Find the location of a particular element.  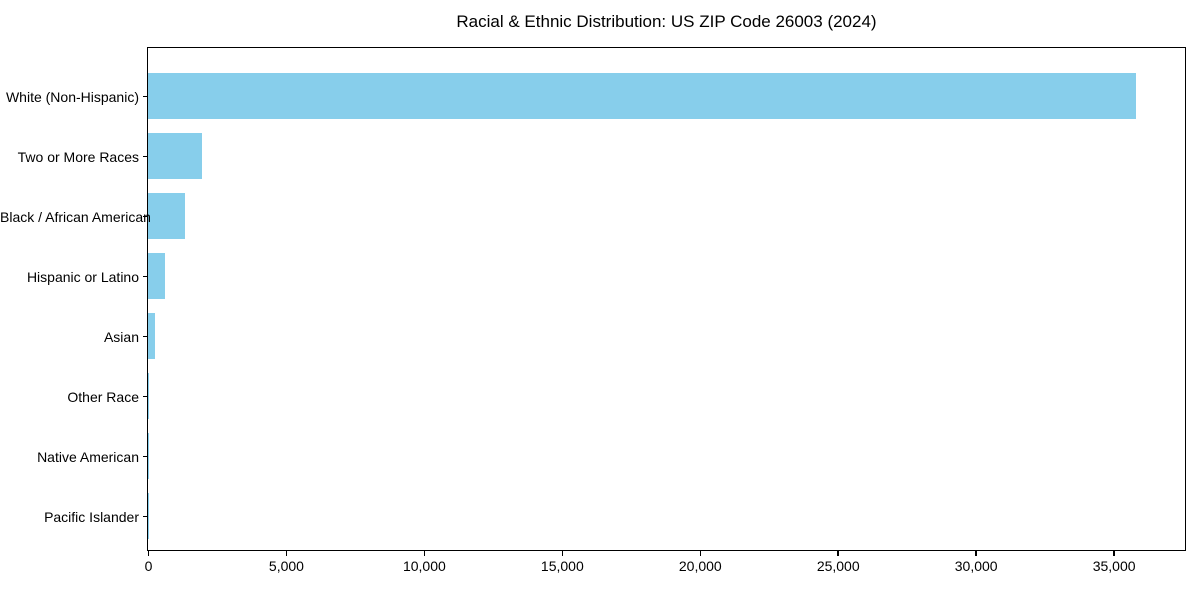

category-label-other-race: Other Race is located at coordinates (103, 396).